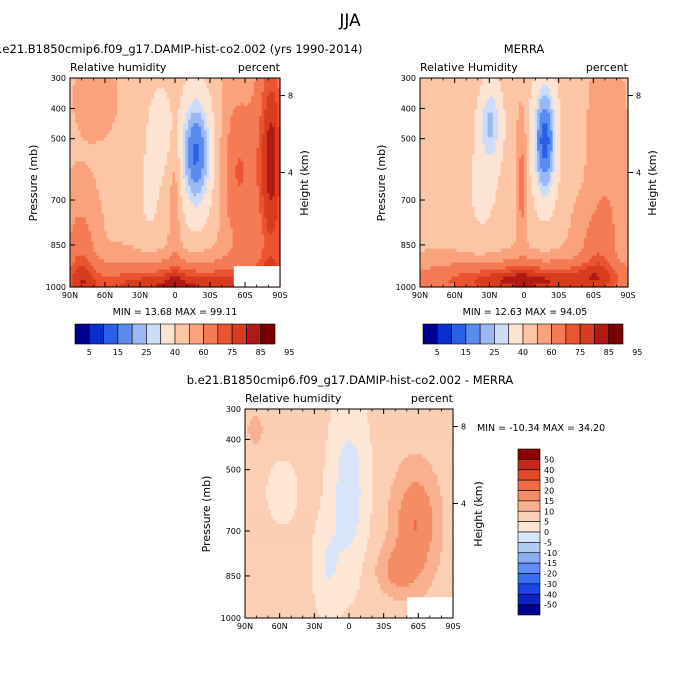 The width and height of the screenshot is (700, 700). Describe the element at coordinates (541, 428) in the screenshot. I see `min-max-label: MIN = -10.34 MAX = 34.20` at that location.